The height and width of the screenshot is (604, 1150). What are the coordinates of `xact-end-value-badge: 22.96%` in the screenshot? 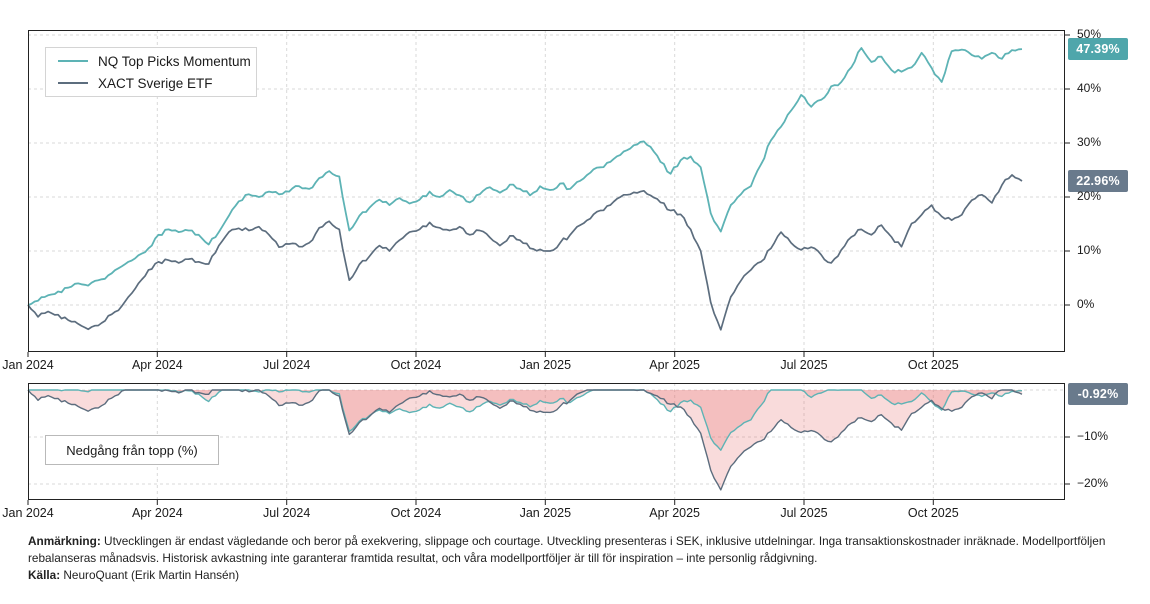 It's located at (1098, 181).